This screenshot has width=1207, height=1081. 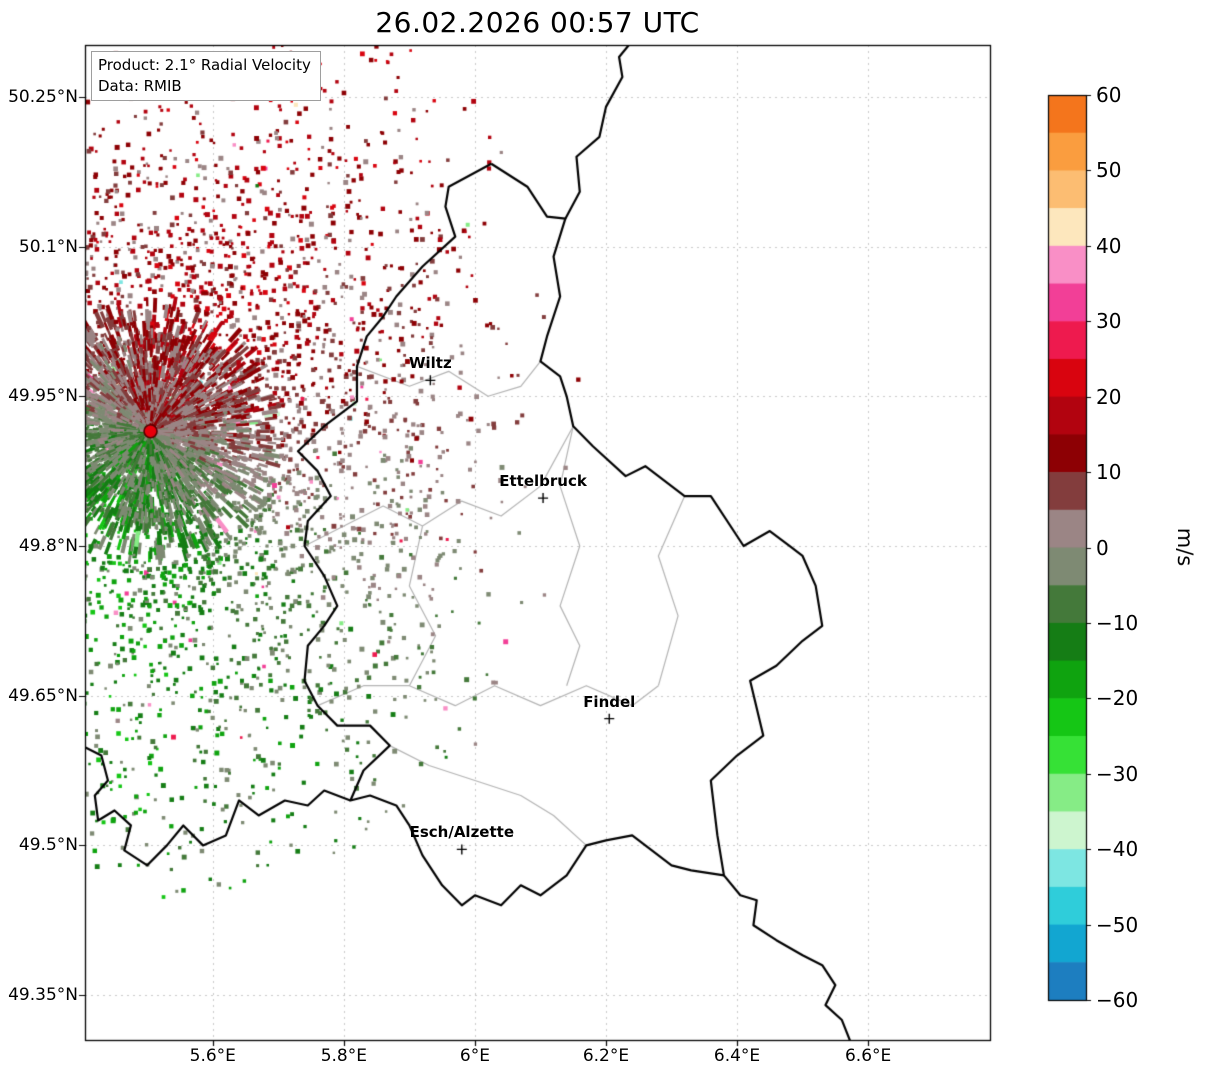 What do you see at coordinates (1109, 95) in the screenshot?
I see `colorbar-tick-label: 60` at bounding box center [1109, 95].